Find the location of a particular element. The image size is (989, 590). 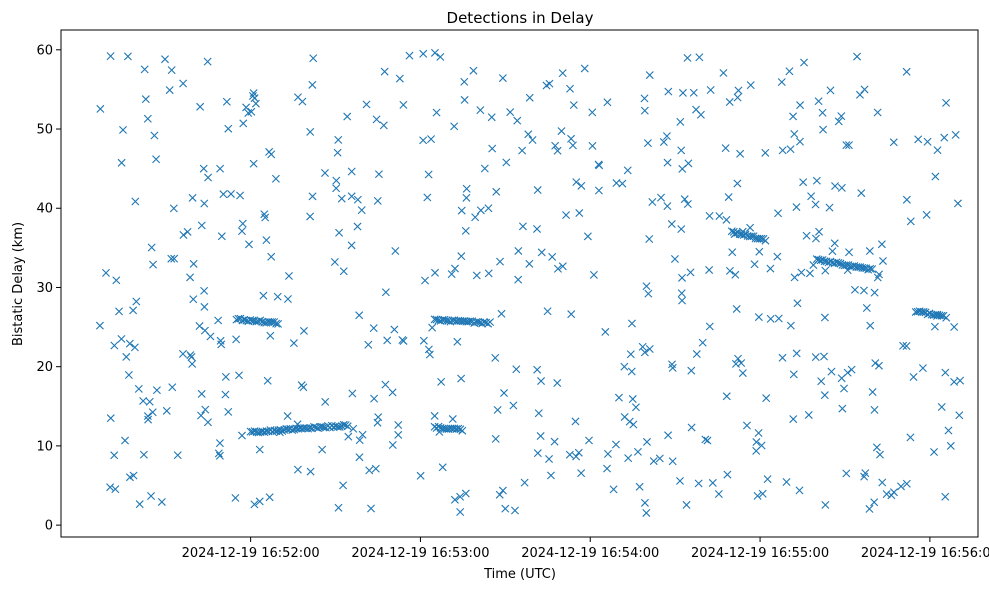

y-tick-label: 40 is located at coordinates (44, 209).